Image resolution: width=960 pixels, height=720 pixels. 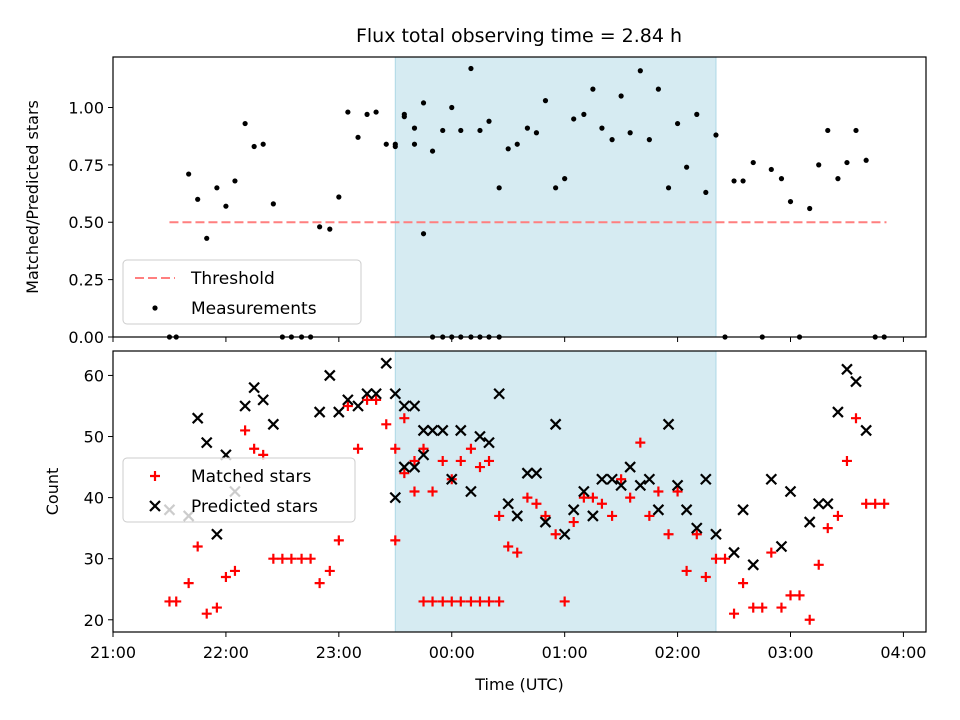 What do you see at coordinates (565, 652) in the screenshot?
I see `x-tick-label: 01:00` at bounding box center [565, 652].